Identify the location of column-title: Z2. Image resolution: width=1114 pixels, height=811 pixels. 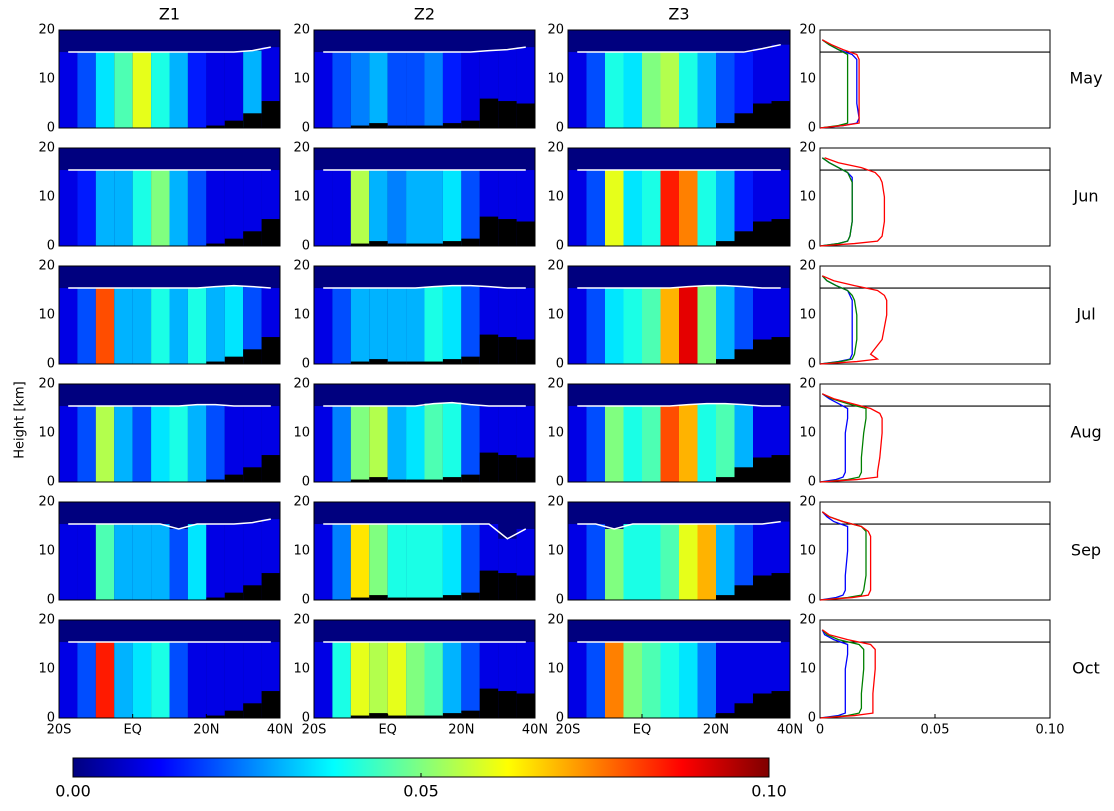
(424, 14).